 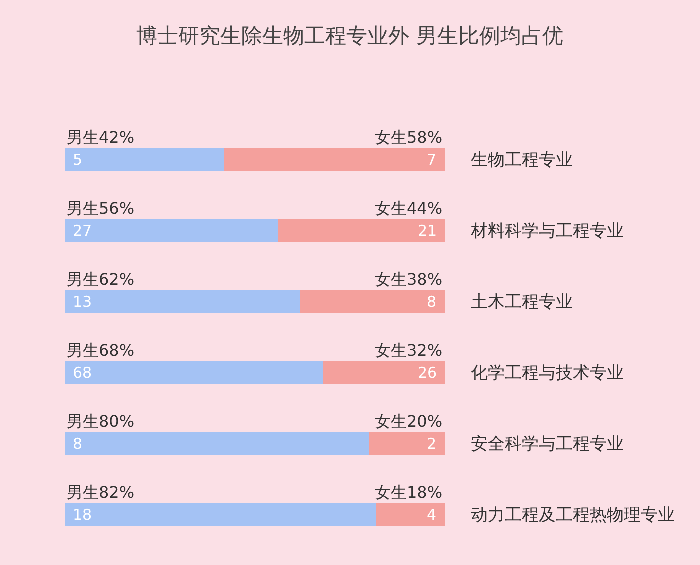 What do you see at coordinates (101, 279) in the screenshot?
I see `data-label: 男生62%` at bounding box center [101, 279].